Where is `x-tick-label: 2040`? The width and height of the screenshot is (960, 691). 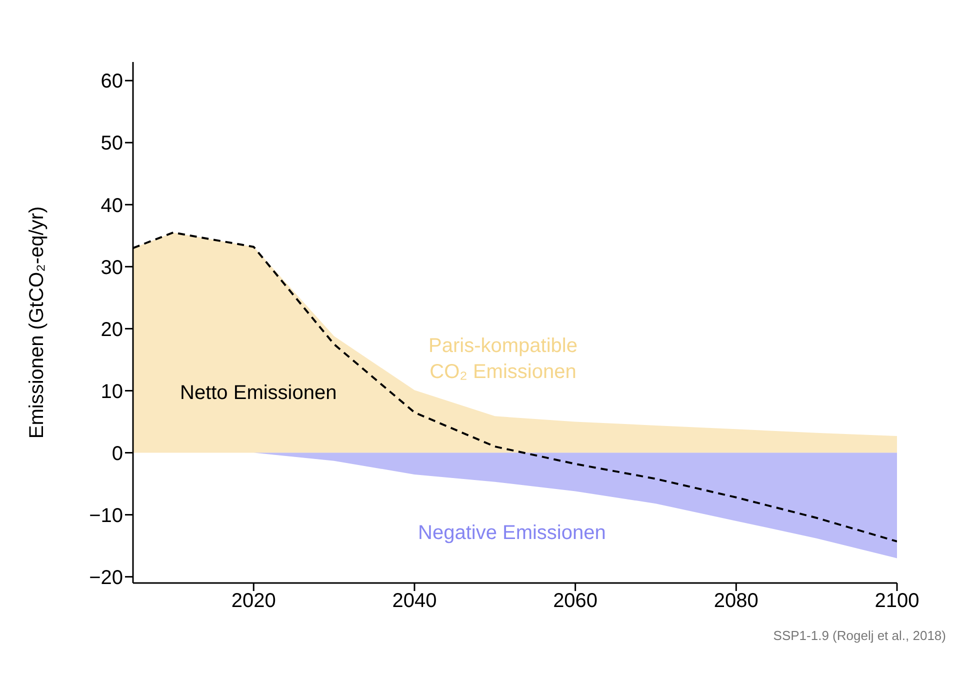 x-tick-label: 2040 is located at coordinates (414, 601).